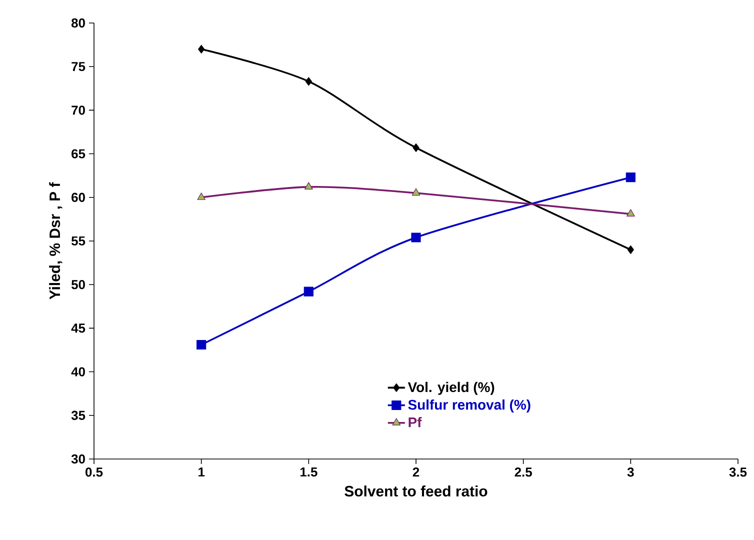 This screenshot has width=754, height=540. What do you see at coordinates (469, 405) in the screenshot?
I see `legend-label: Sulfur removal (%)` at bounding box center [469, 405].